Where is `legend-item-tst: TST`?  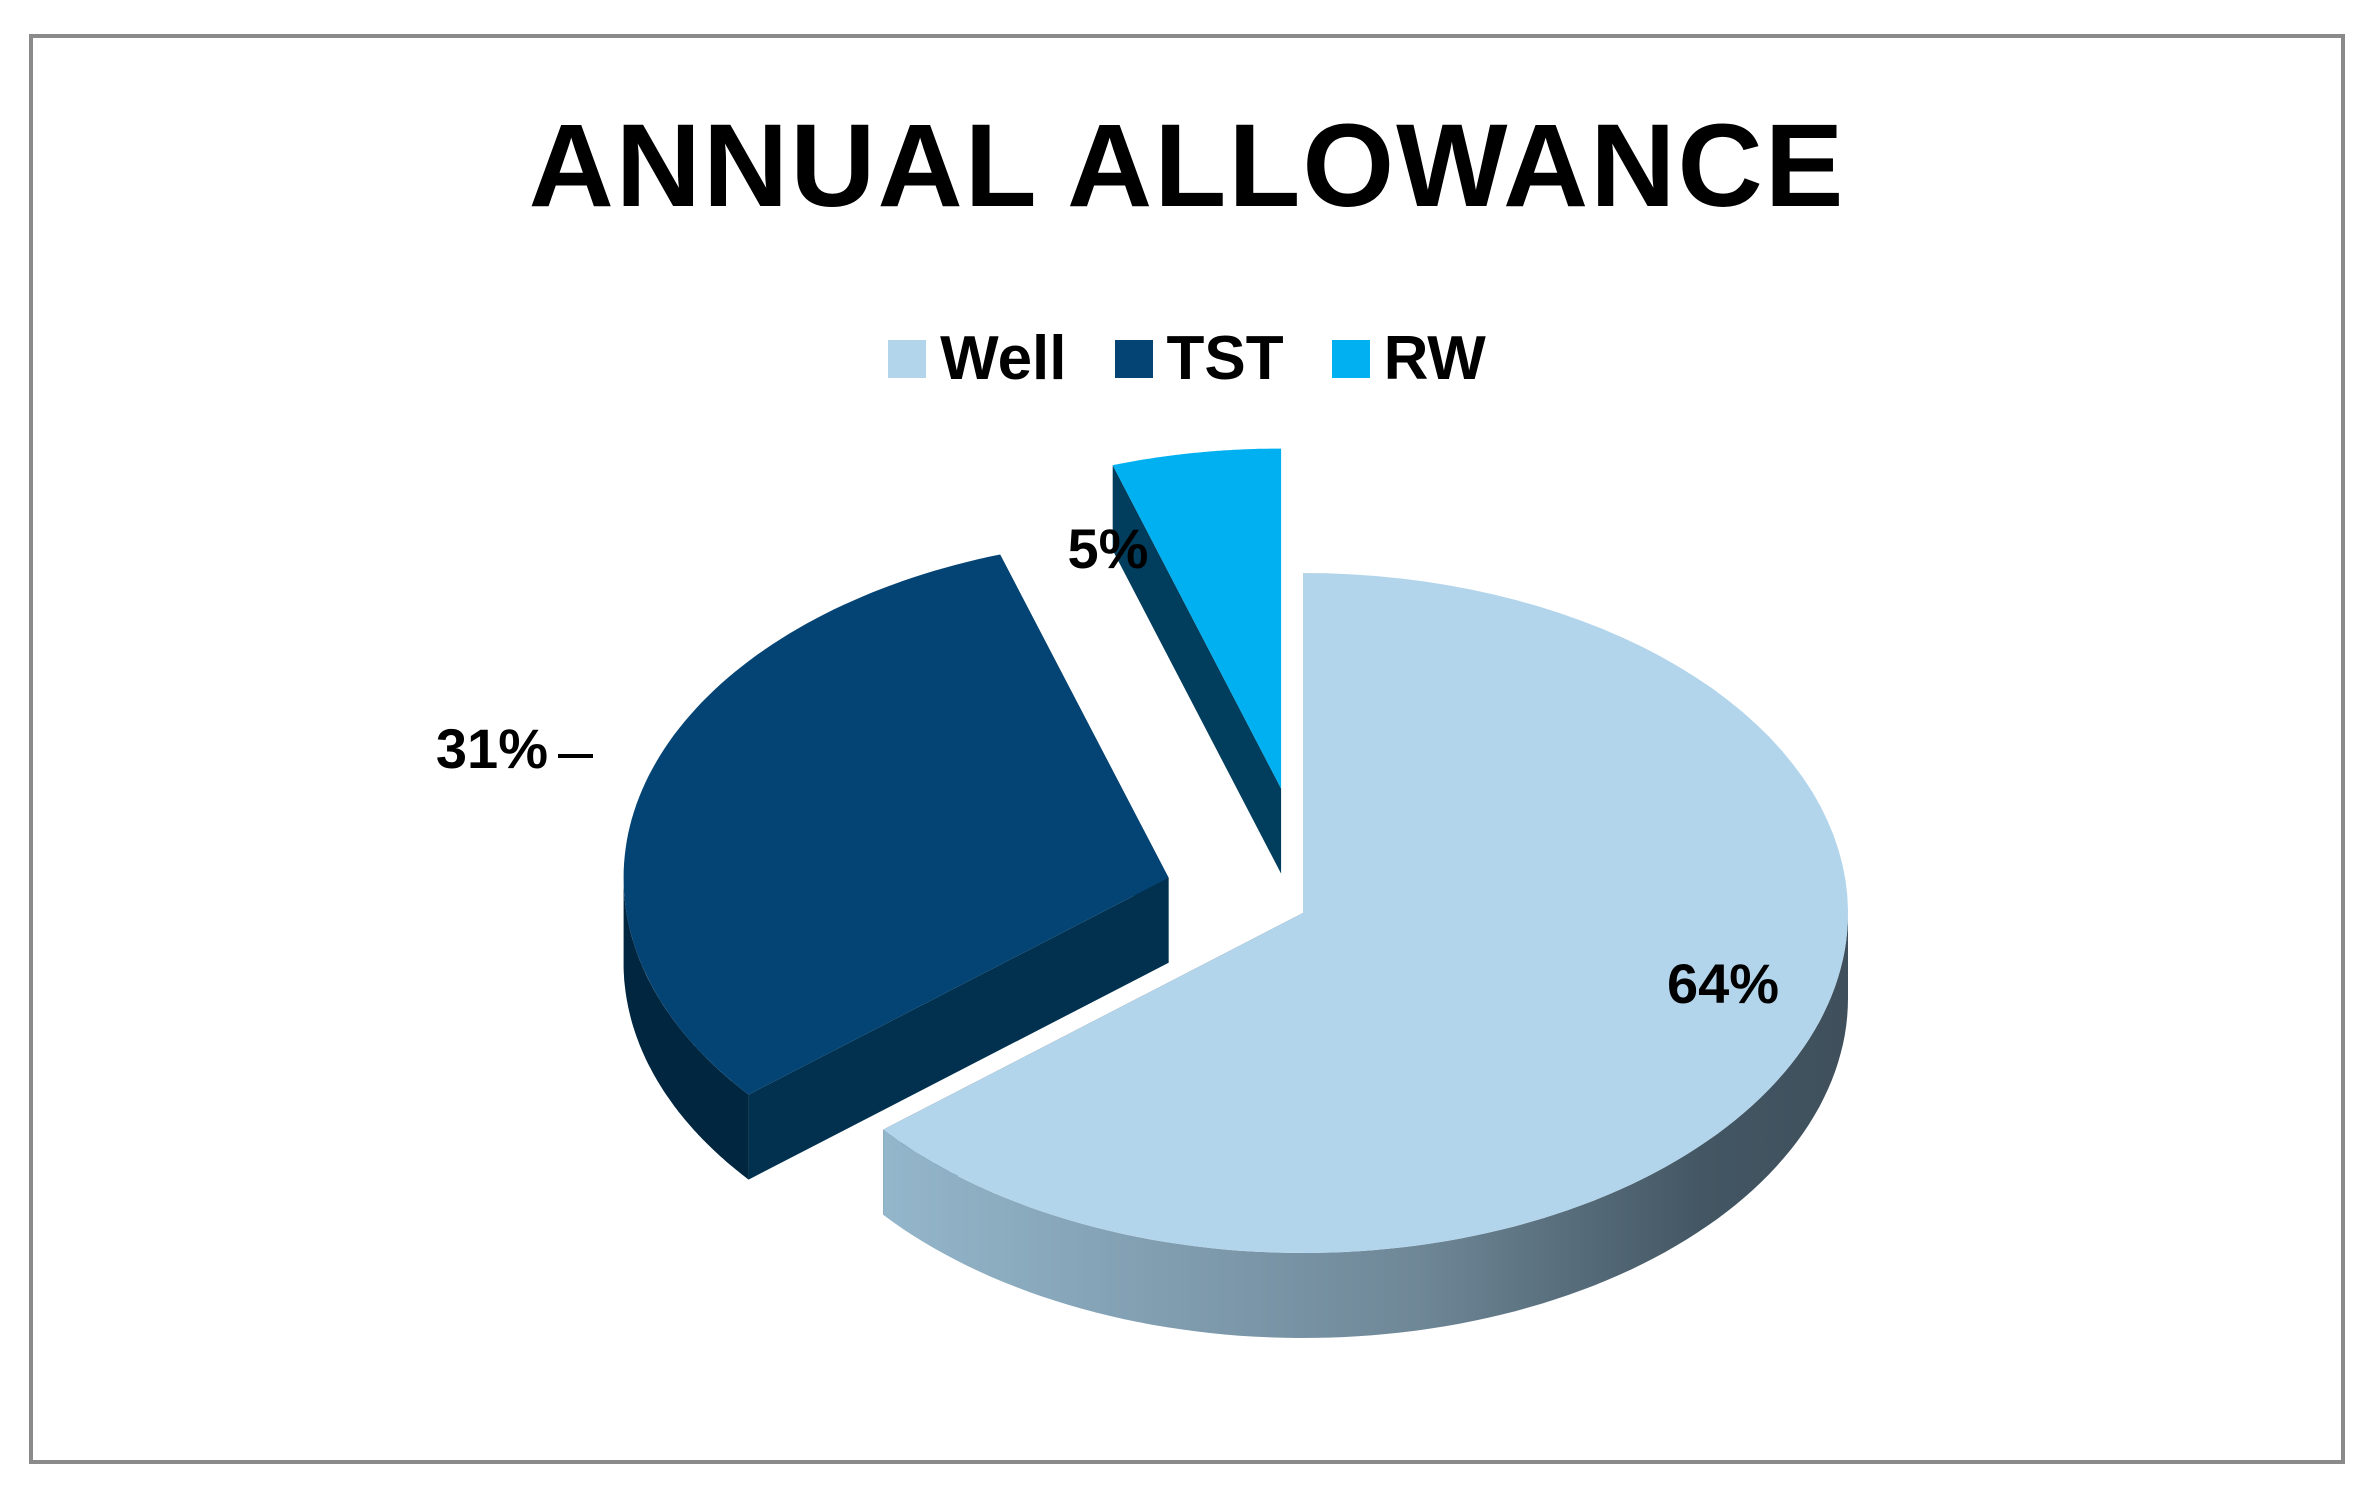 legend-item-tst: TST is located at coordinates (1199, 358).